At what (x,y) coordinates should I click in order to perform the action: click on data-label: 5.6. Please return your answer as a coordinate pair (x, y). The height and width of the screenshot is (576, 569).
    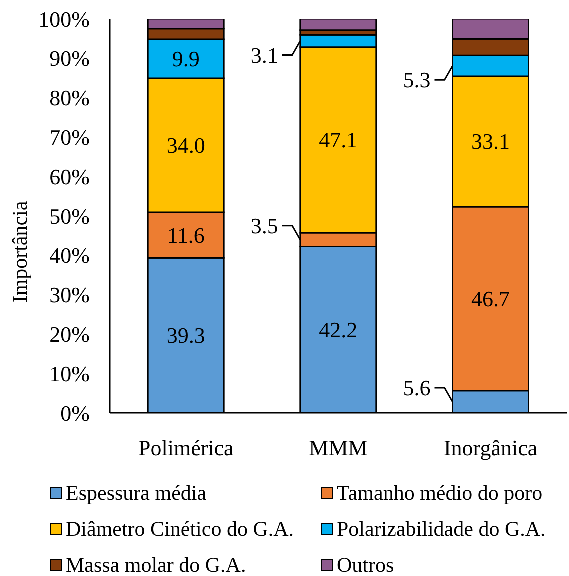
    Looking at the image, I should click on (417, 387).